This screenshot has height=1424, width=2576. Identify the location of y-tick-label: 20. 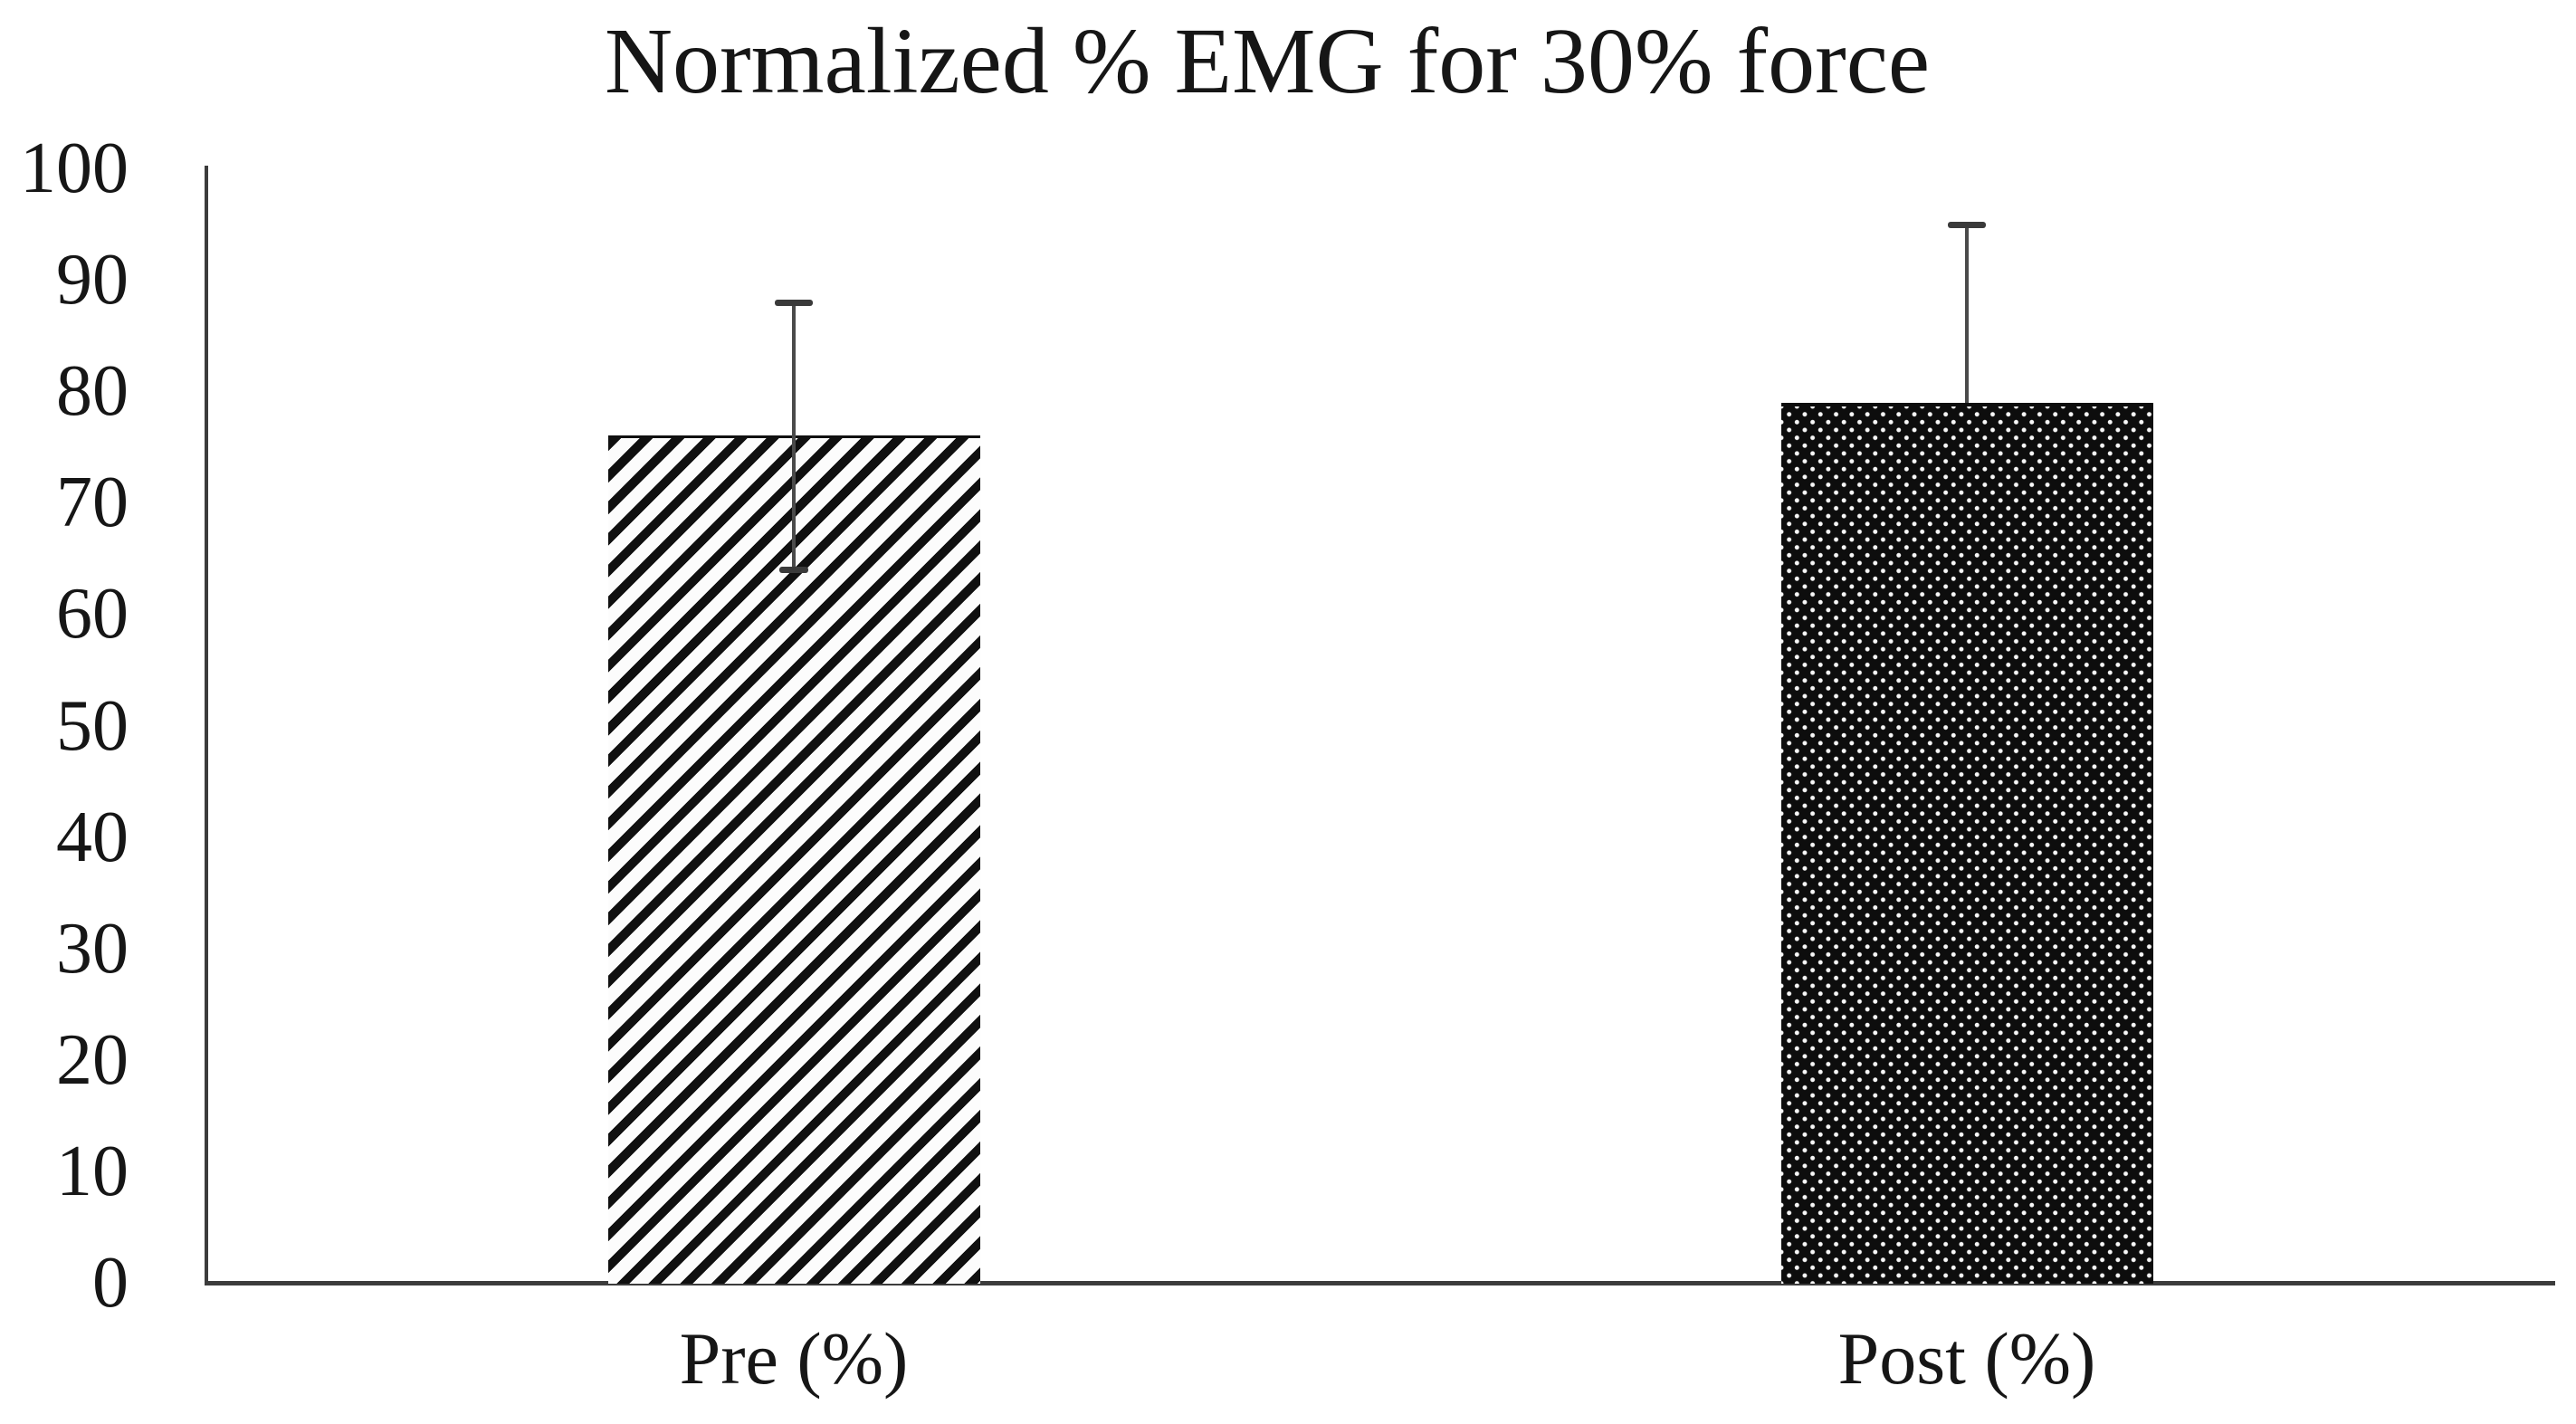
(92, 1059).